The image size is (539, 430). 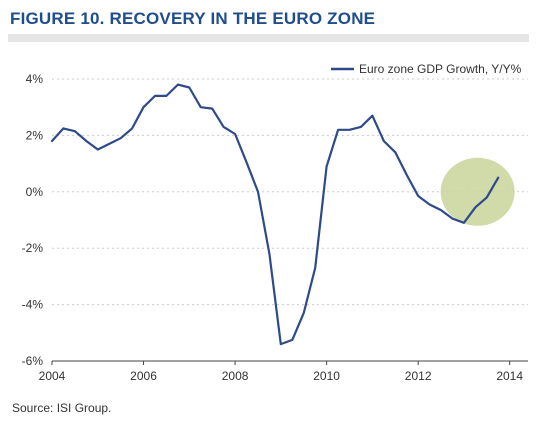 I want to click on x-tick-label: 2006, so click(x=143, y=376).